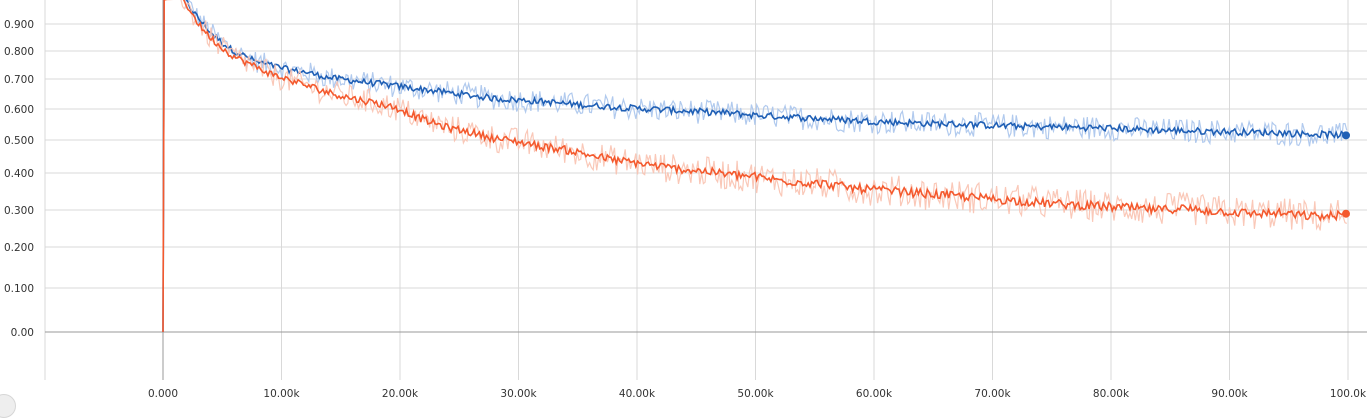  I want to click on y-tick-label: 0.200, so click(19, 248).